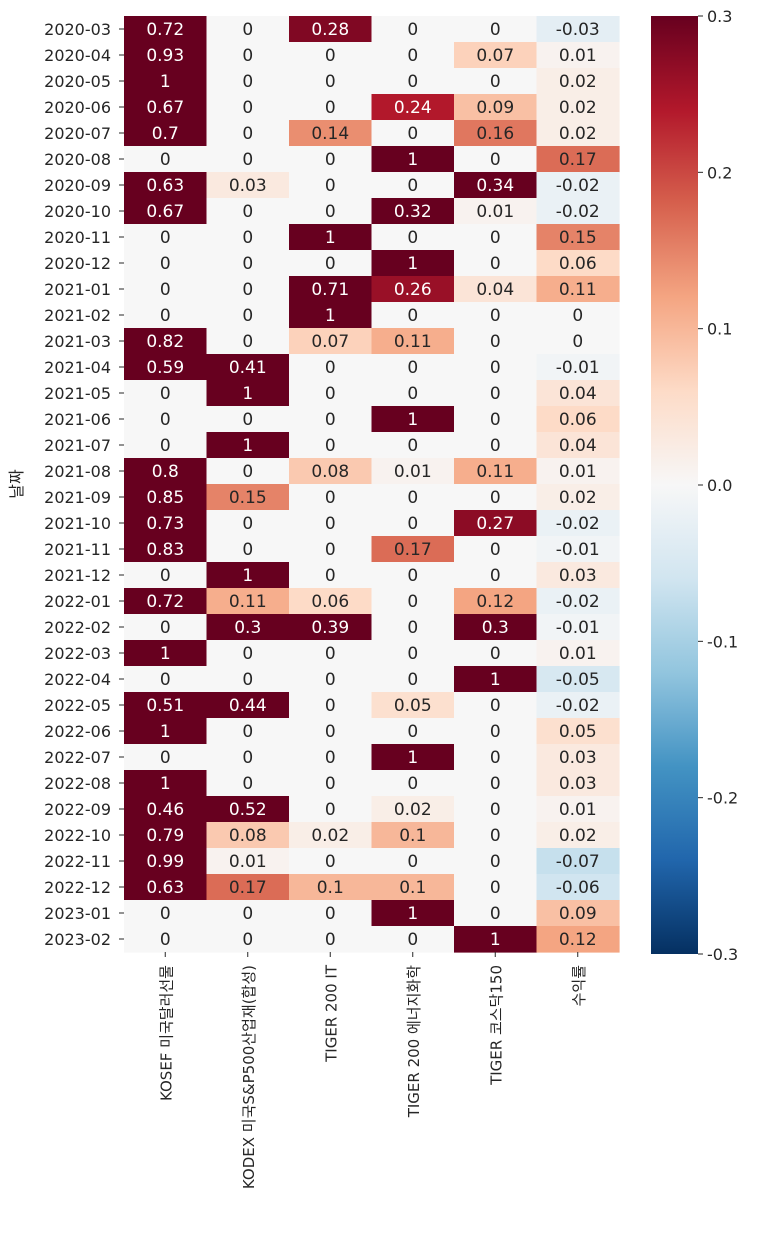  What do you see at coordinates (578, 888) in the screenshot?
I see `cell-value-label: -0.06` at bounding box center [578, 888].